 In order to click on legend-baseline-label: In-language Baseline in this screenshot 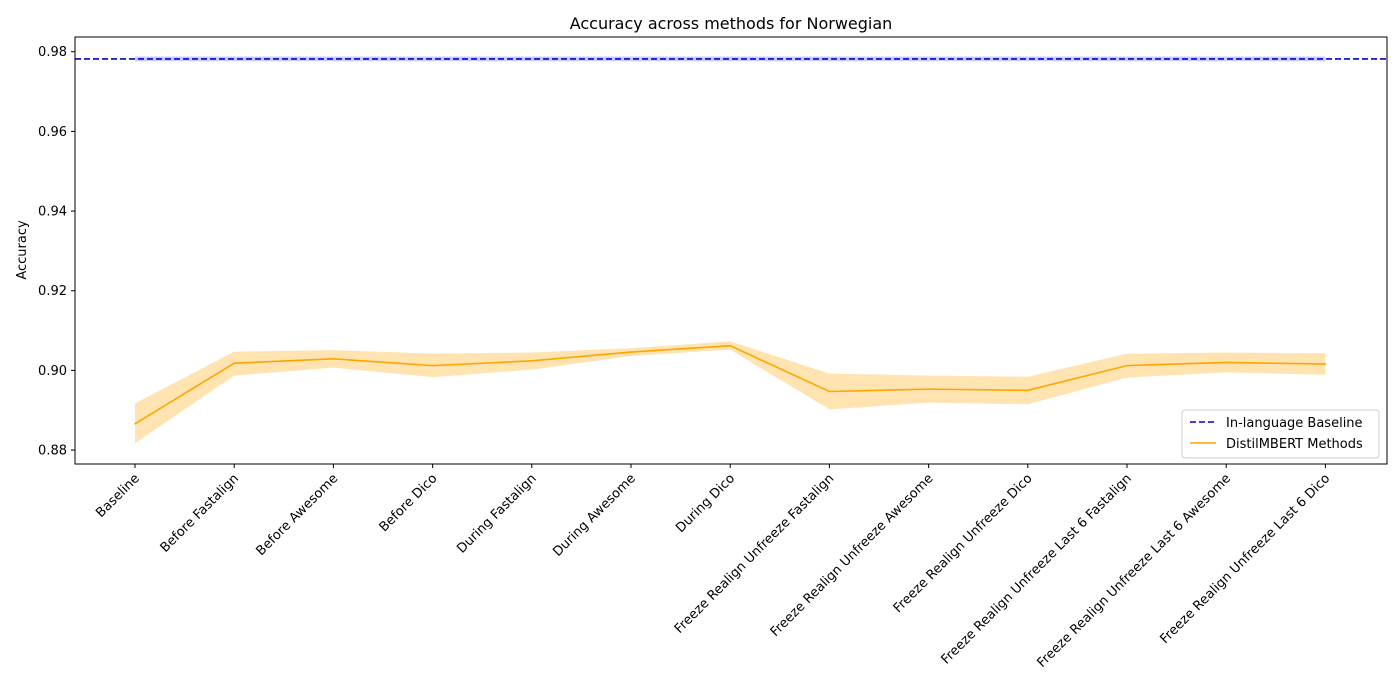, I will do `click(1294, 423)`.